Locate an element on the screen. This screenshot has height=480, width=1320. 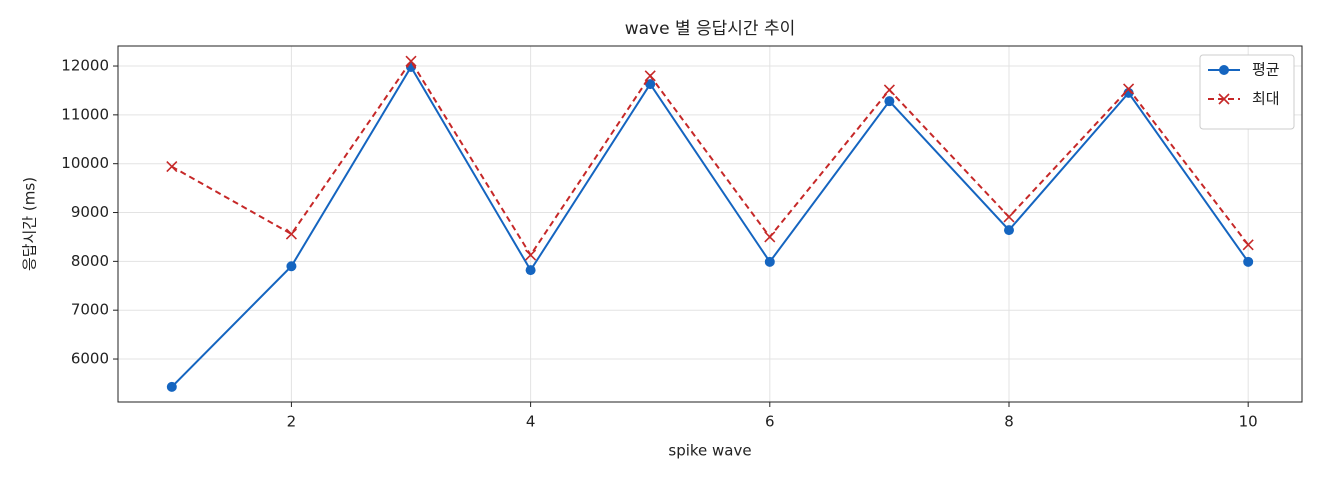
legend-label: 평균 is located at coordinates (1266, 70).